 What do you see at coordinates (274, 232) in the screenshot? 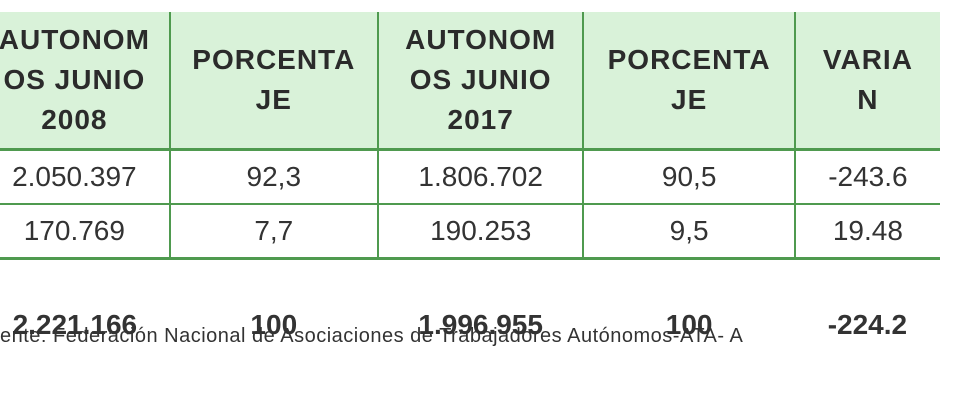
I see `table-cell: 7,7` at bounding box center [274, 232].